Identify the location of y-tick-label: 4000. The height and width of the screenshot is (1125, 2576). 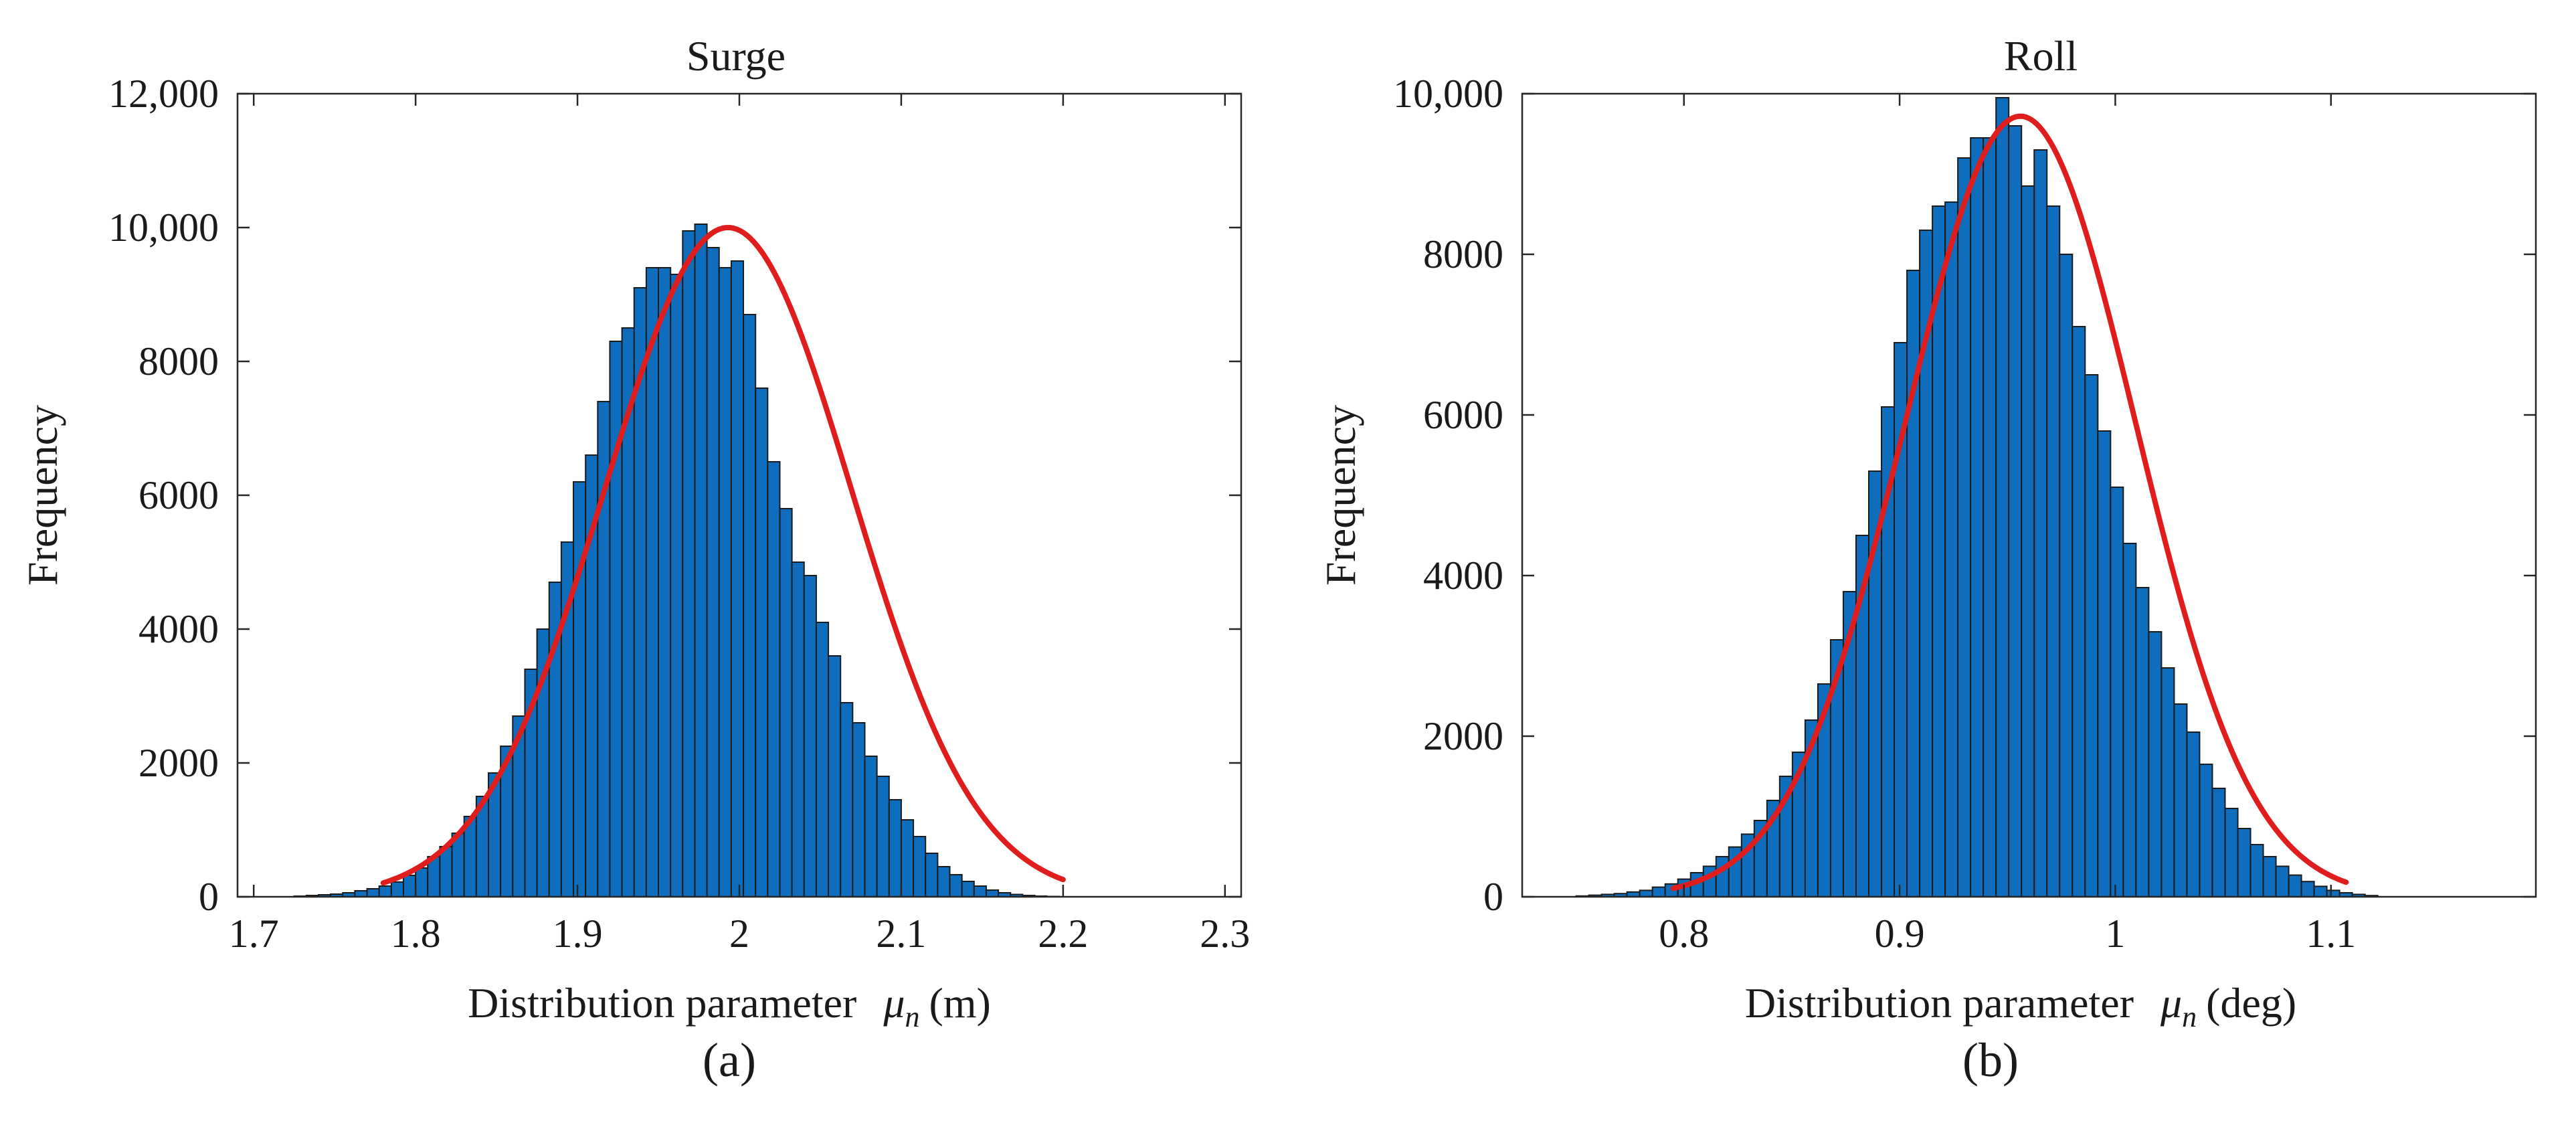
(179, 629).